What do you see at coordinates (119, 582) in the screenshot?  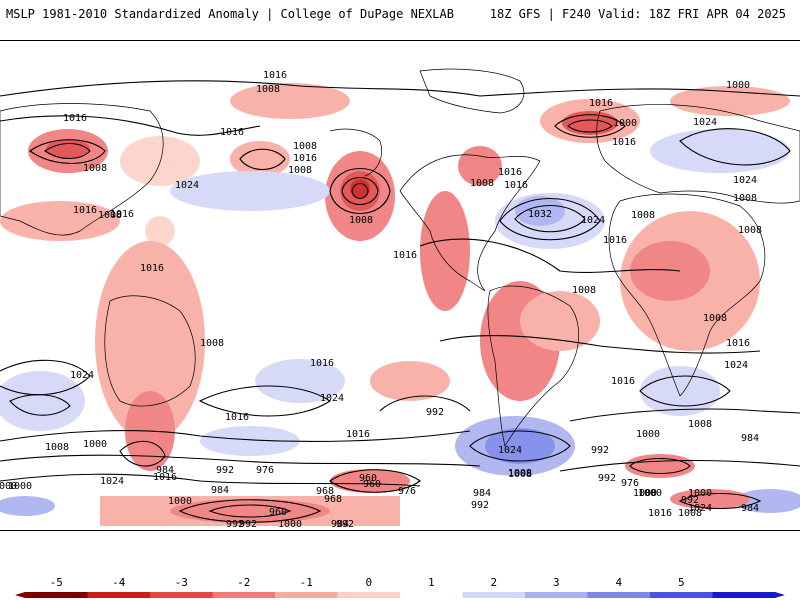 I see `colorbar-tick-label: -4` at bounding box center [119, 582].